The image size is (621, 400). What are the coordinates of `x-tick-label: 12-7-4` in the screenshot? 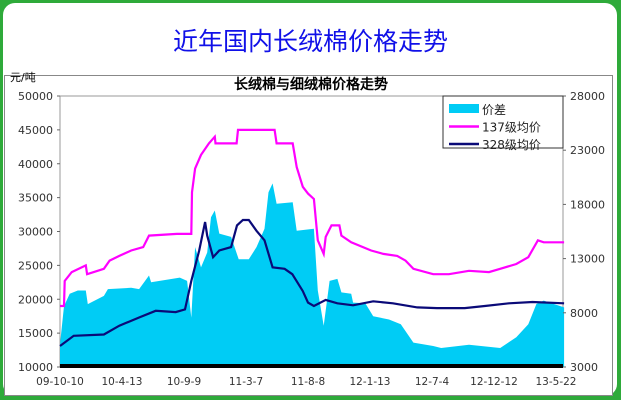 It's located at (432, 382).